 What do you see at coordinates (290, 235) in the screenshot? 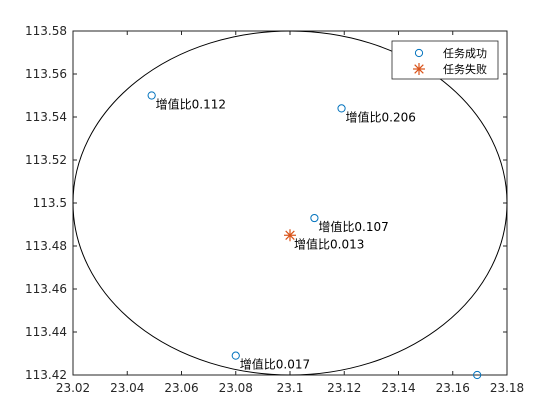
I see `failure-point` at bounding box center [290, 235].